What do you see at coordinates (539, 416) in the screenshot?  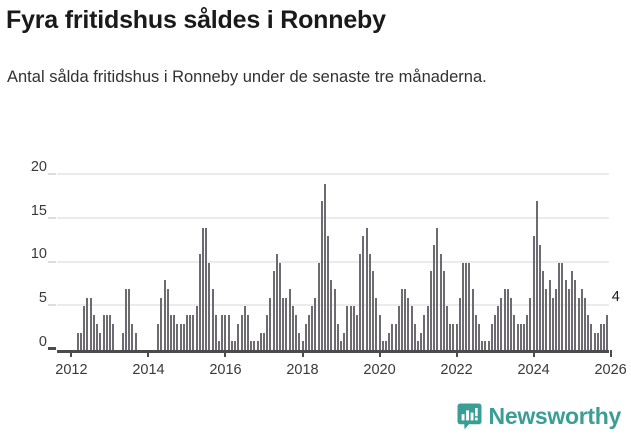 I see `newsworthy-footer: Newsworthy` at bounding box center [539, 416].